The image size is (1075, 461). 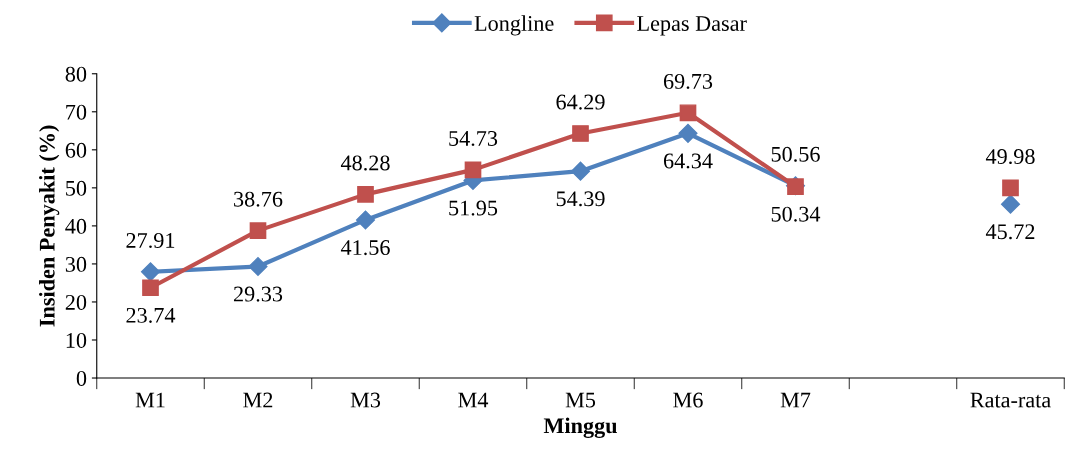 I want to click on y-tick-label: 0, so click(x=81, y=378).